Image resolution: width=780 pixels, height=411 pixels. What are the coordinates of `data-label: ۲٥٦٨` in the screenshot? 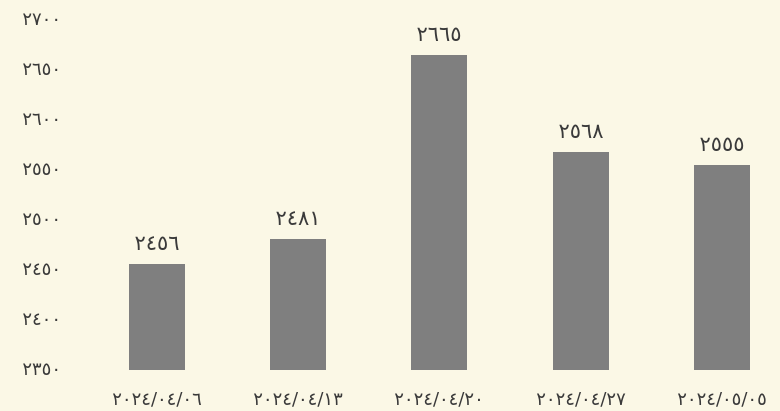 It's located at (580, 131).